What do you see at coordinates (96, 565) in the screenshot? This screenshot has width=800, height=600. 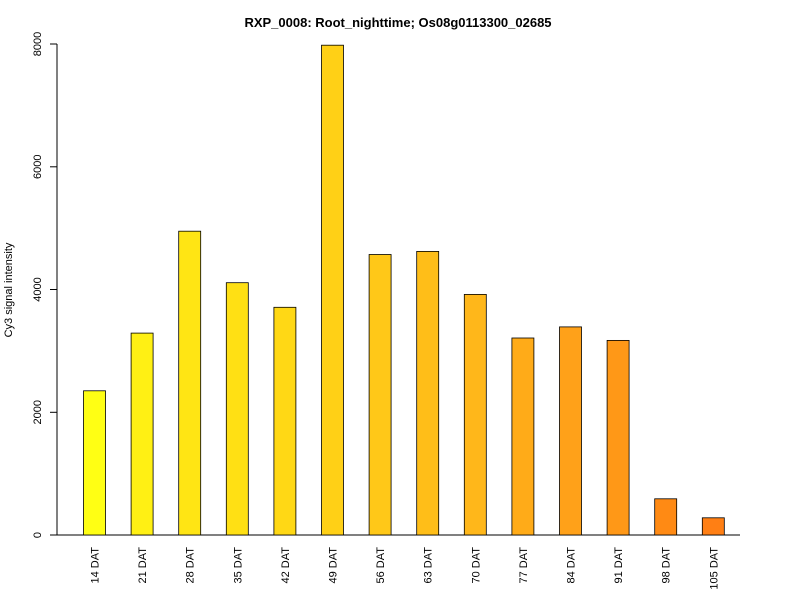 I see `x-tick-label: 14 DAT` at bounding box center [96, 565].